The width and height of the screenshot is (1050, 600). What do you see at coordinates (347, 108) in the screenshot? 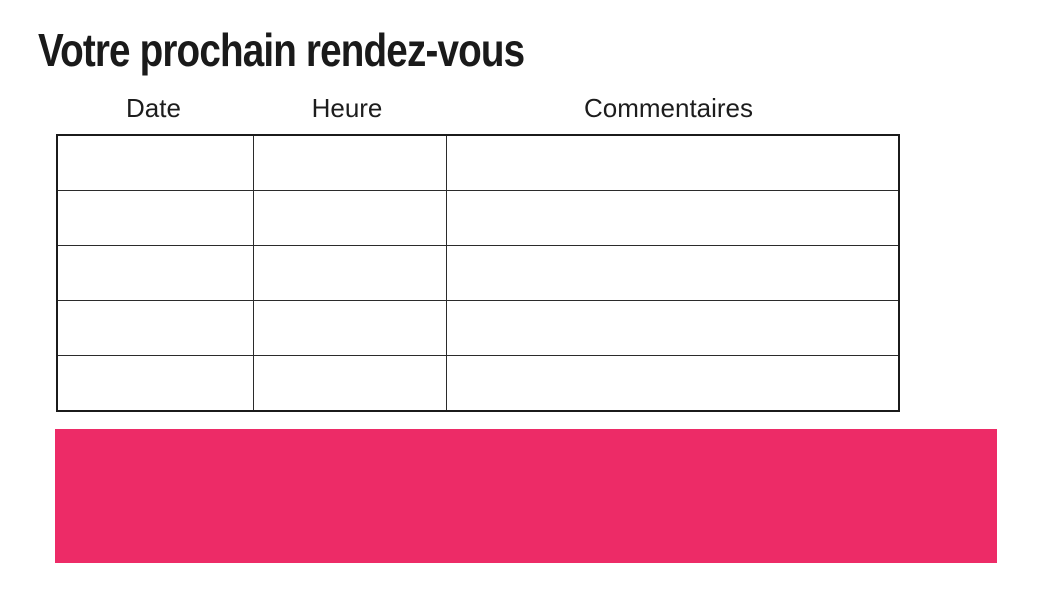
I see `column-header-heure: Heure` at bounding box center [347, 108].